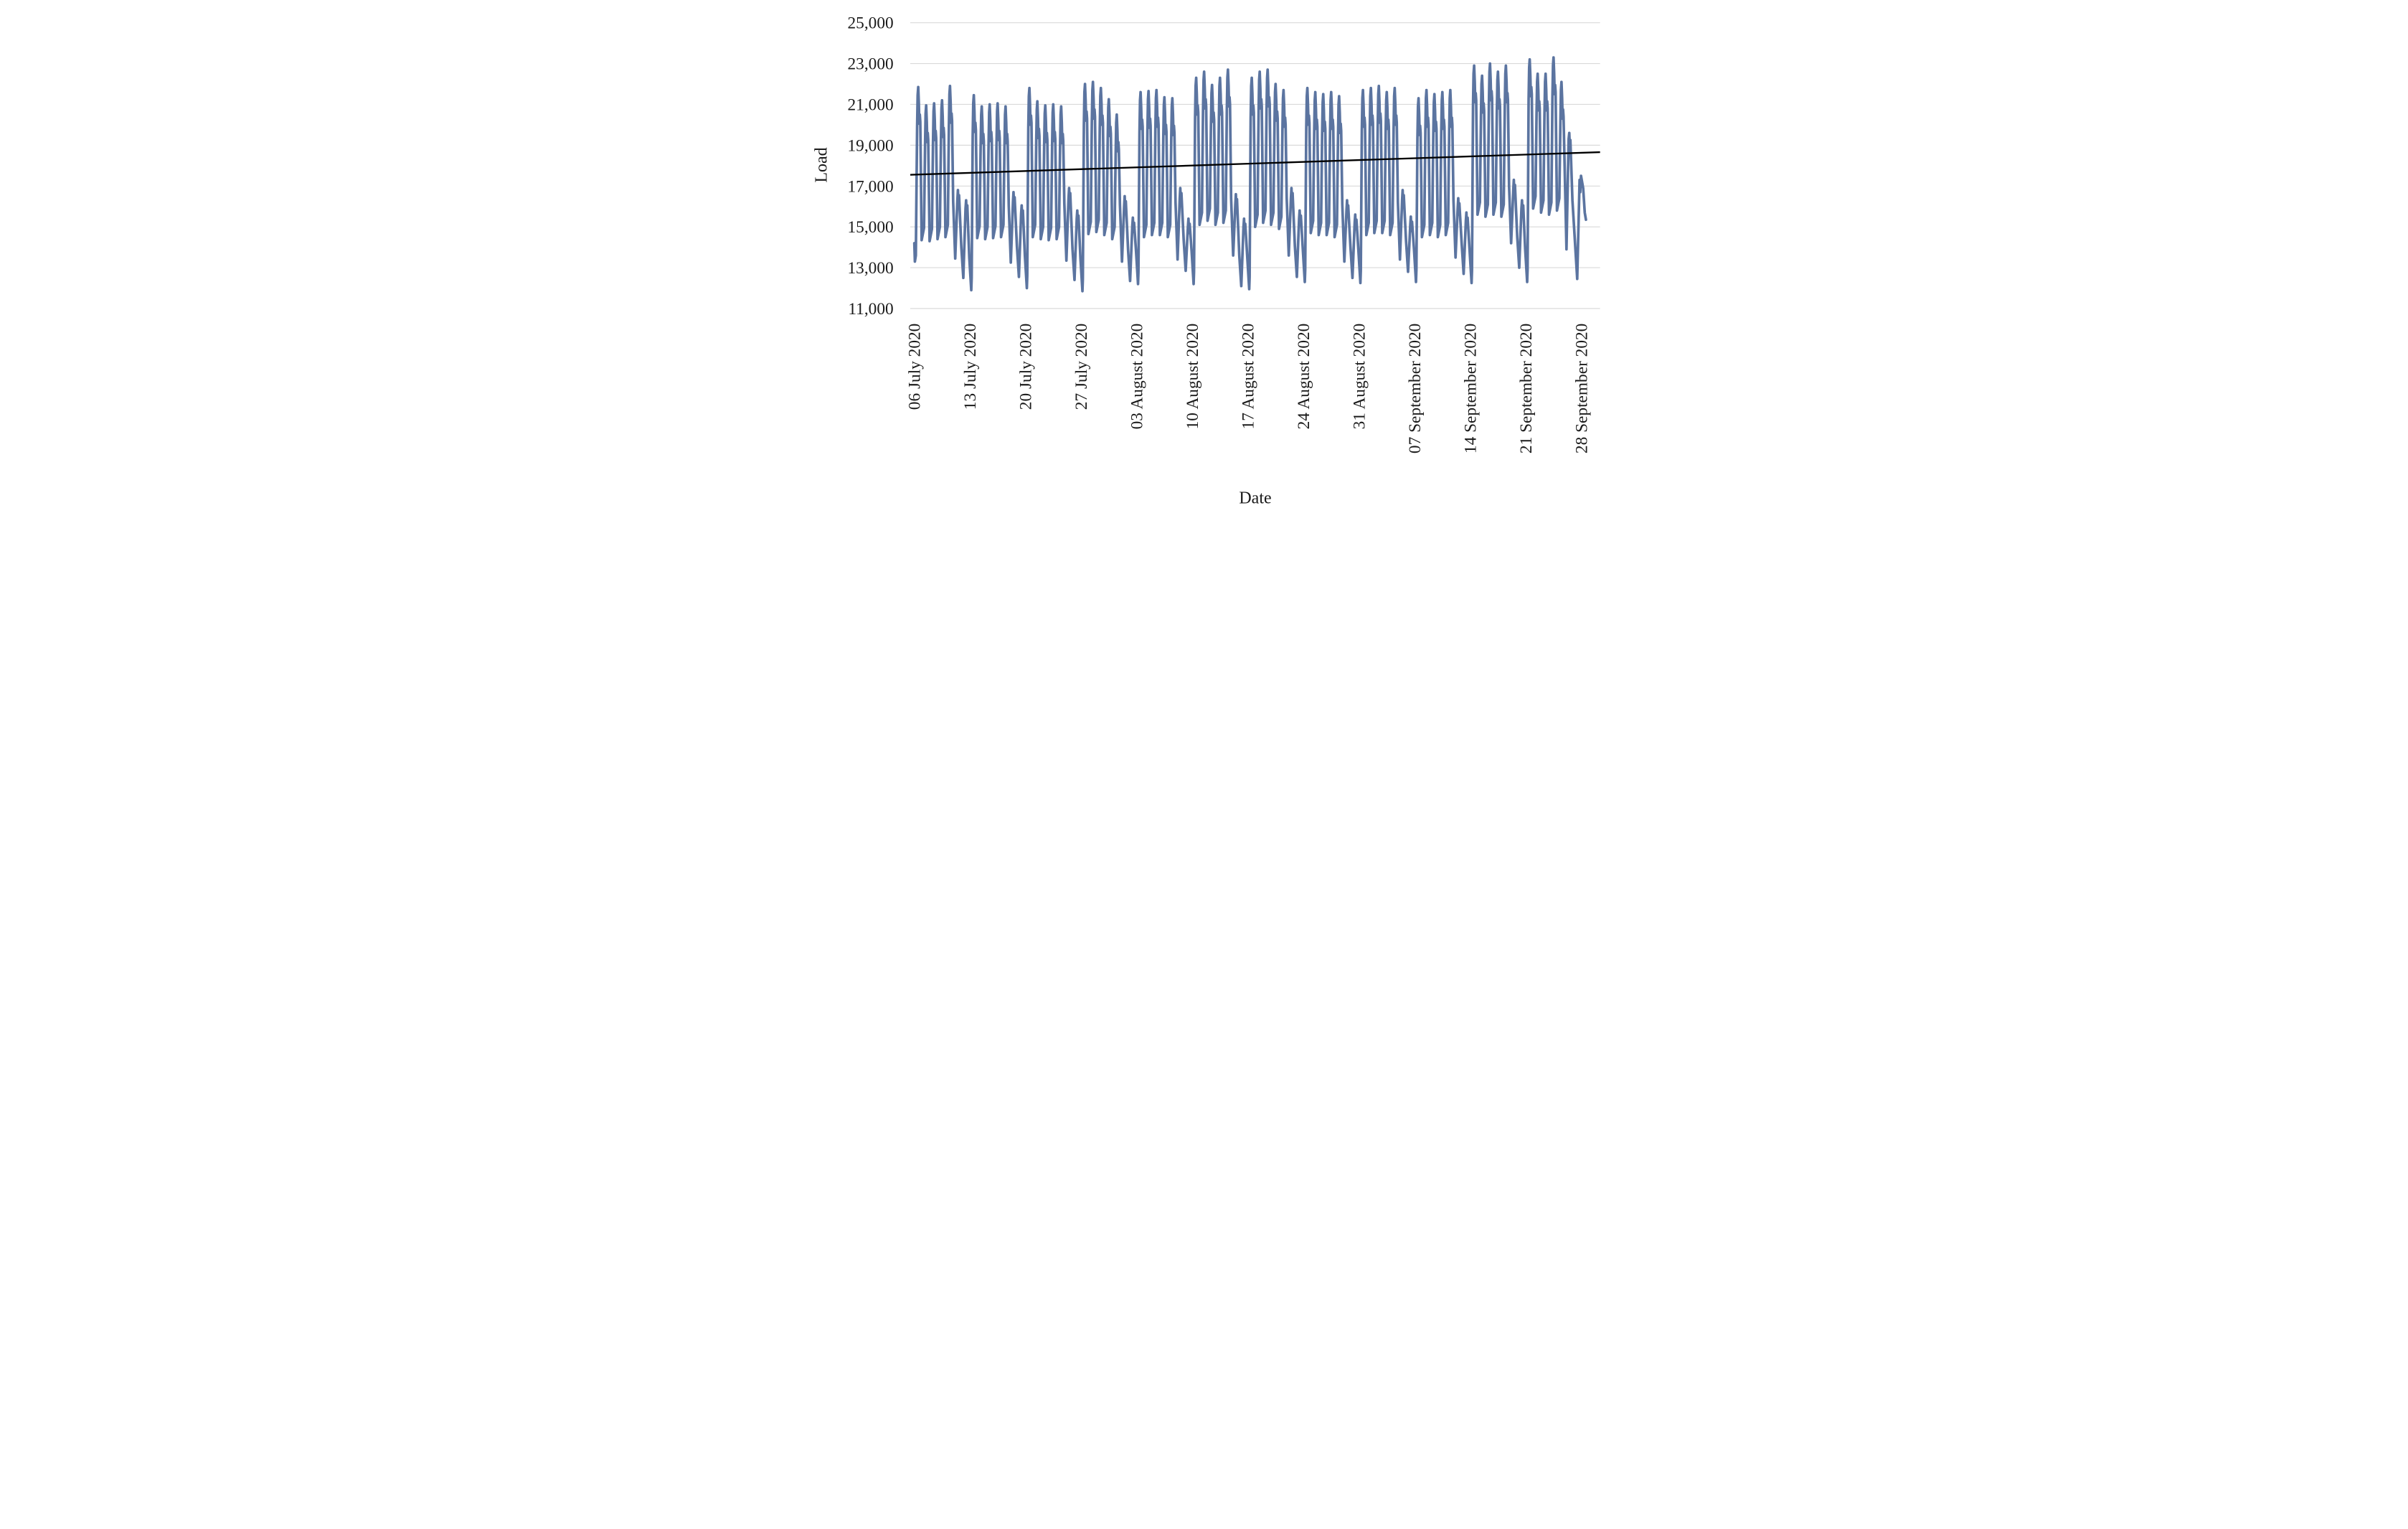 The image size is (2408, 1529). I want to click on x-tick-label: 14 September 2020, so click(1470, 388).